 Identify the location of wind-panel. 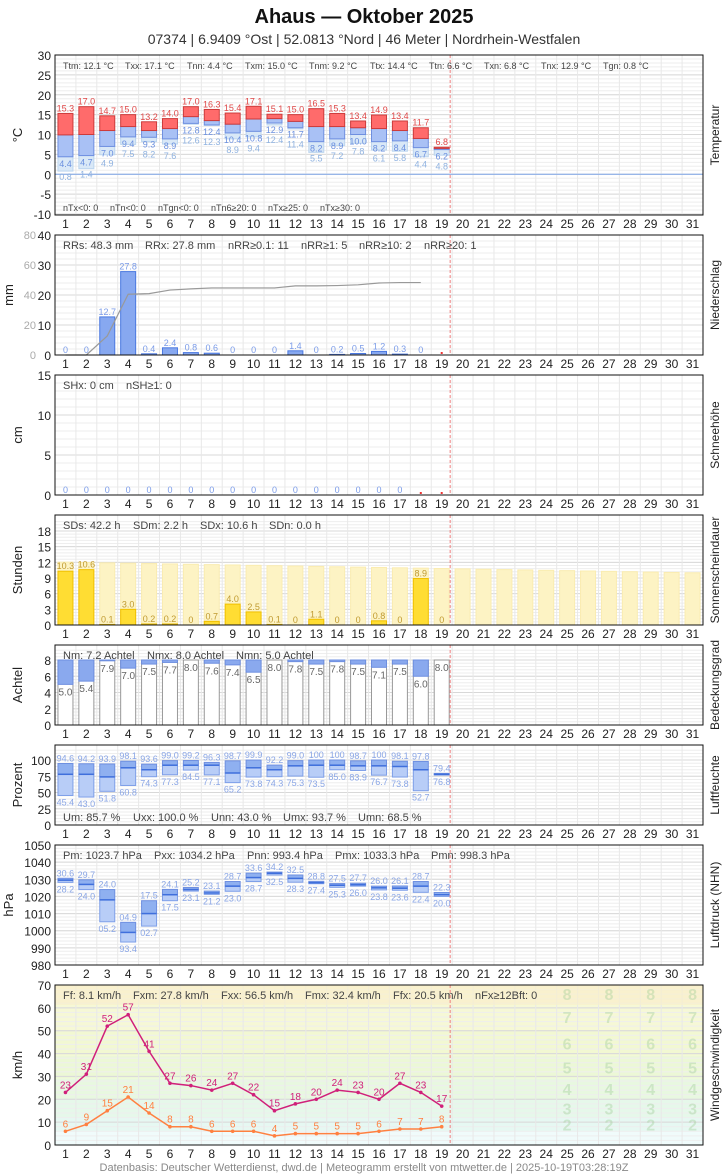
(379, 1065).